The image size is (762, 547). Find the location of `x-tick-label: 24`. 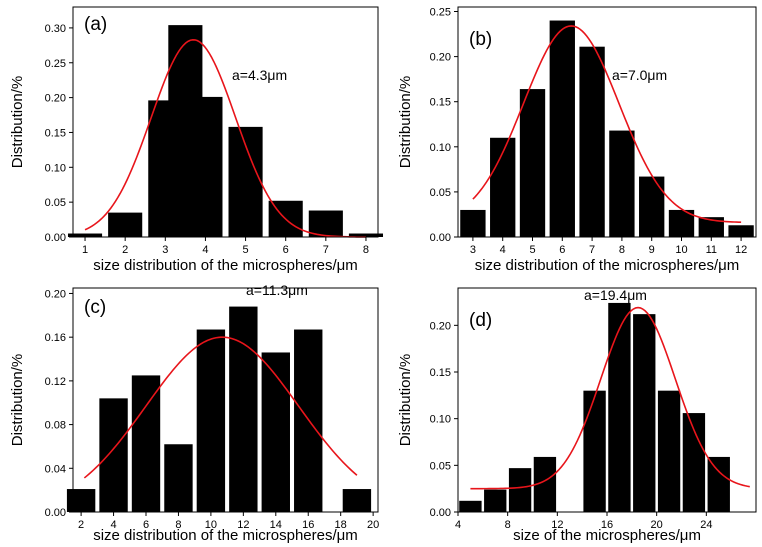

x-tick-label: 24 is located at coordinates (706, 525).